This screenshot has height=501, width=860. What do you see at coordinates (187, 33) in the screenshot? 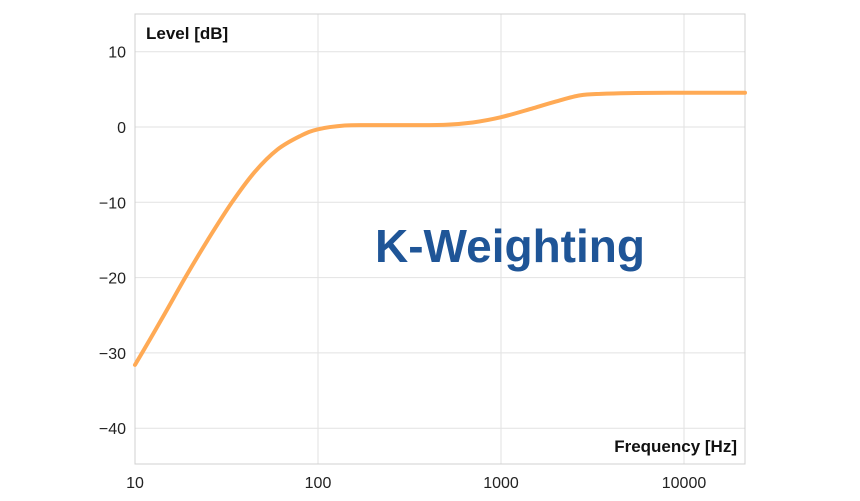
I see `y-axis-title: Level [dB]` at bounding box center [187, 33].